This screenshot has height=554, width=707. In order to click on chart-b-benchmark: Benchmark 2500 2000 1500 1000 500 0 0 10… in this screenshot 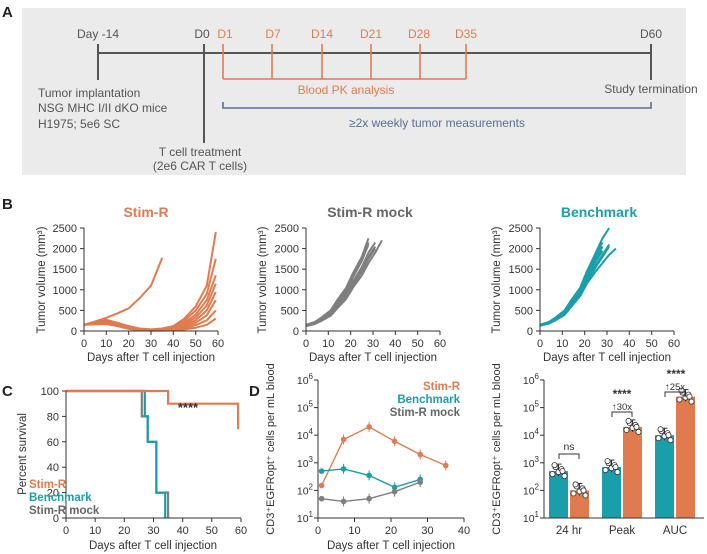, I will do `click(585, 284)`.